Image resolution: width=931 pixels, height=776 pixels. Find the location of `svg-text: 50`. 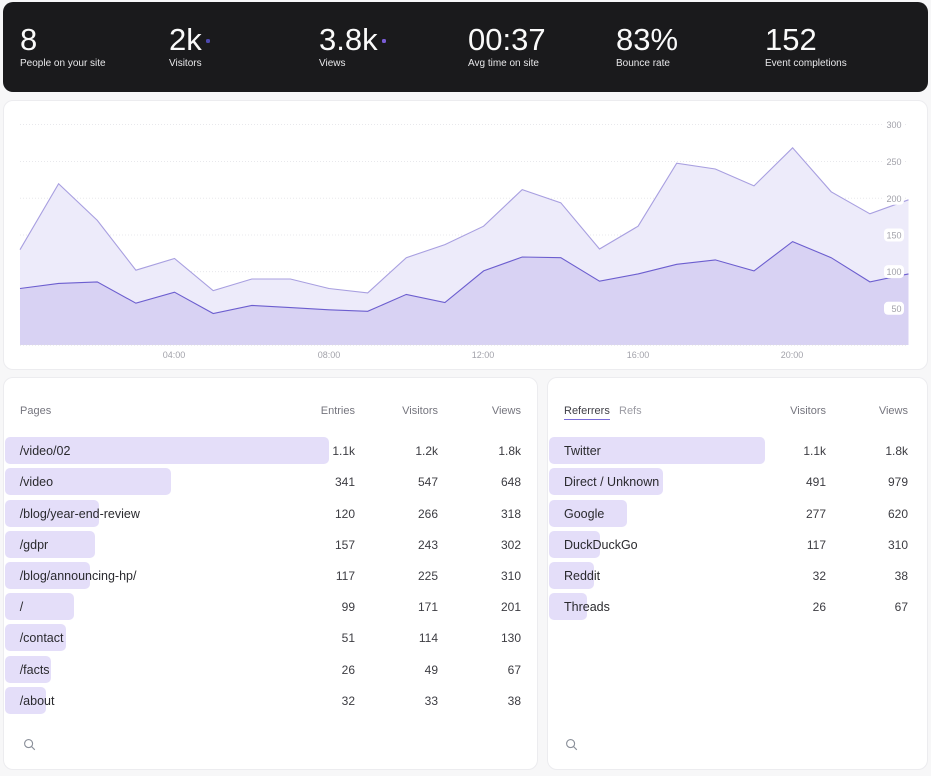

svg-text: 50 is located at coordinates (896, 309).